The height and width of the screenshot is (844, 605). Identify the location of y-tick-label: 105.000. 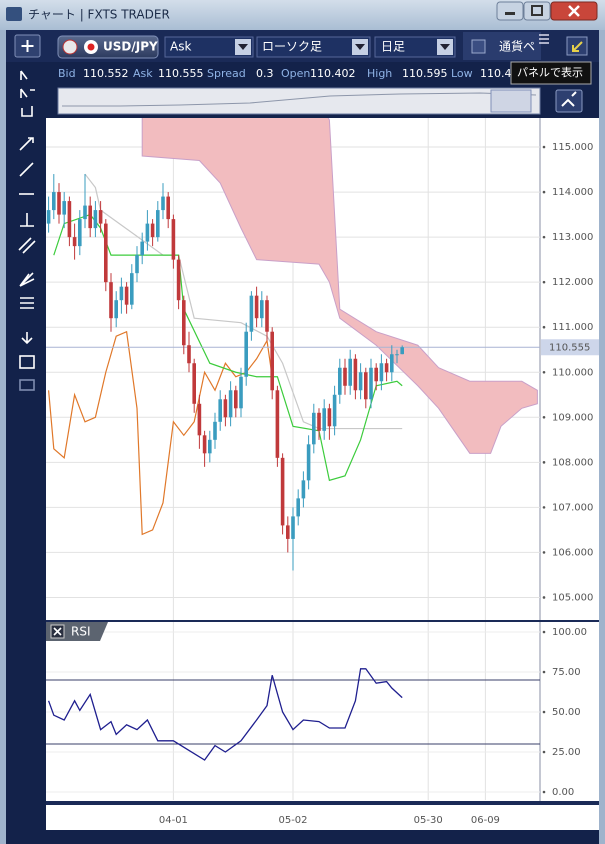
(572, 597).